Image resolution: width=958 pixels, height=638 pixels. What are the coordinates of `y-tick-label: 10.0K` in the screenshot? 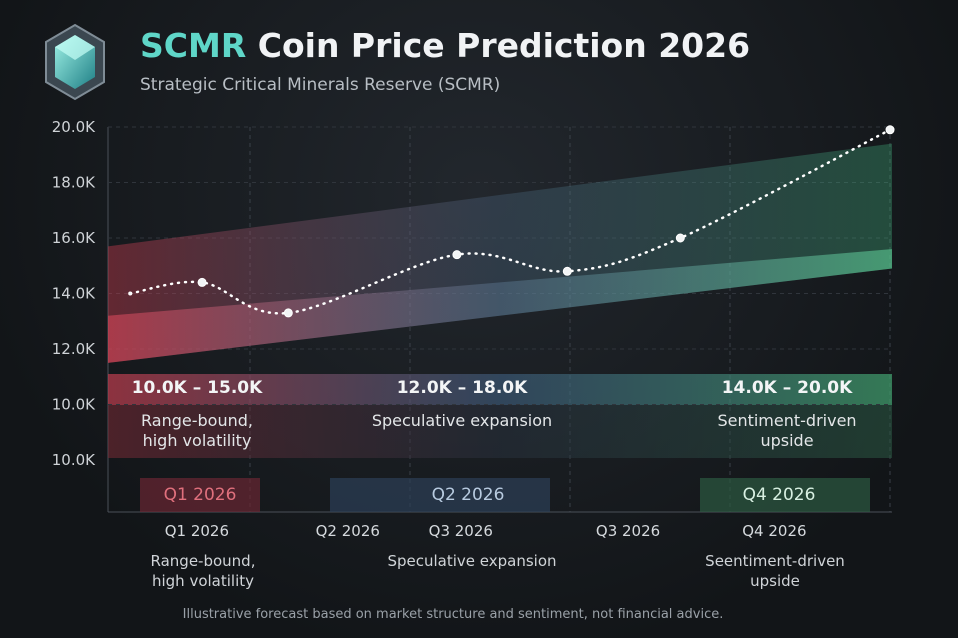 It's located at (74, 405).